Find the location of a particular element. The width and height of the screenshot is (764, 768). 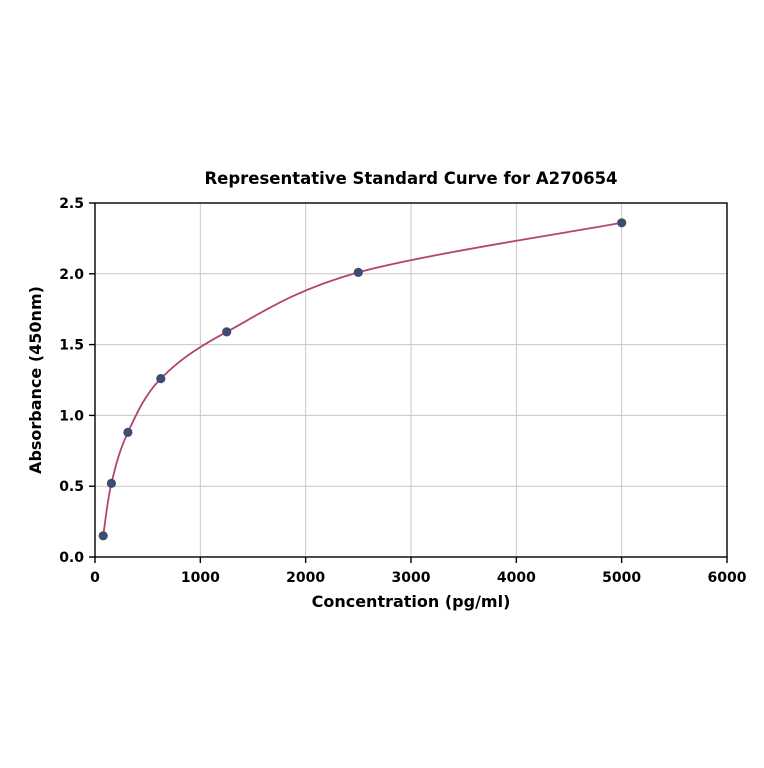

y-tick-label: 2.0 is located at coordinates (71, 275).